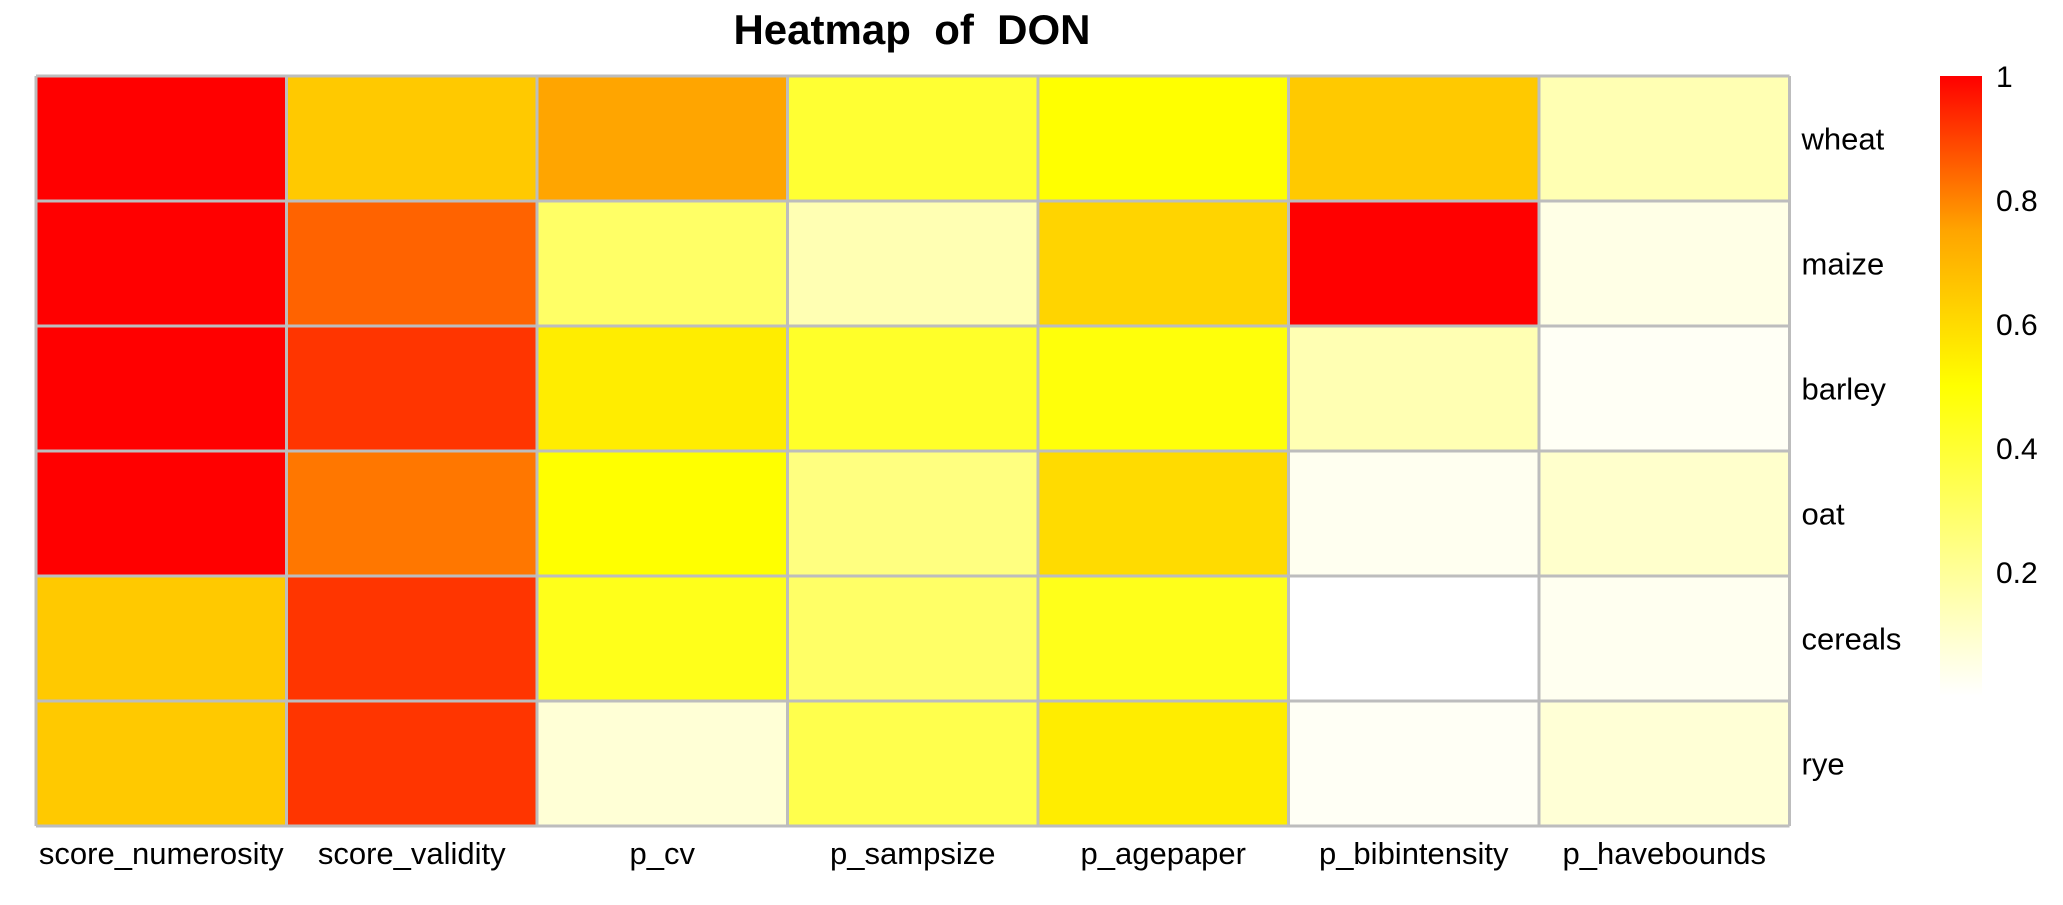  Describe the element at coordinates (662, 513) in the screenshot. I see `heatmap-cell-oat-p_cv` at that location.